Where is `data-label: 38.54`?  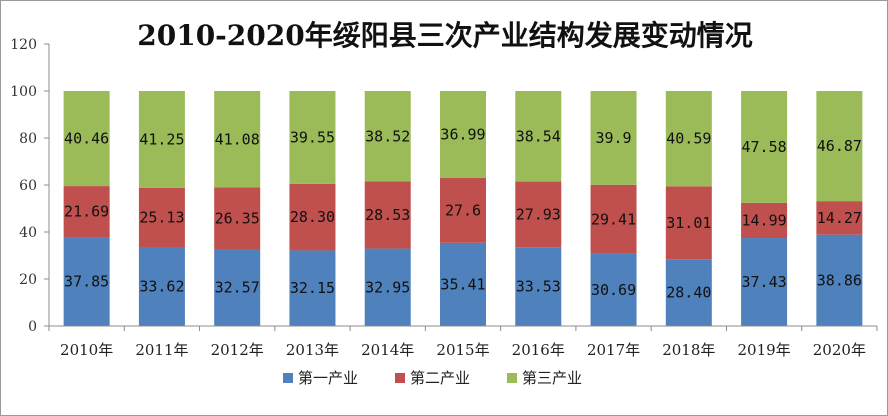
data-label: 38.54 is located at coordinates (538, 136).